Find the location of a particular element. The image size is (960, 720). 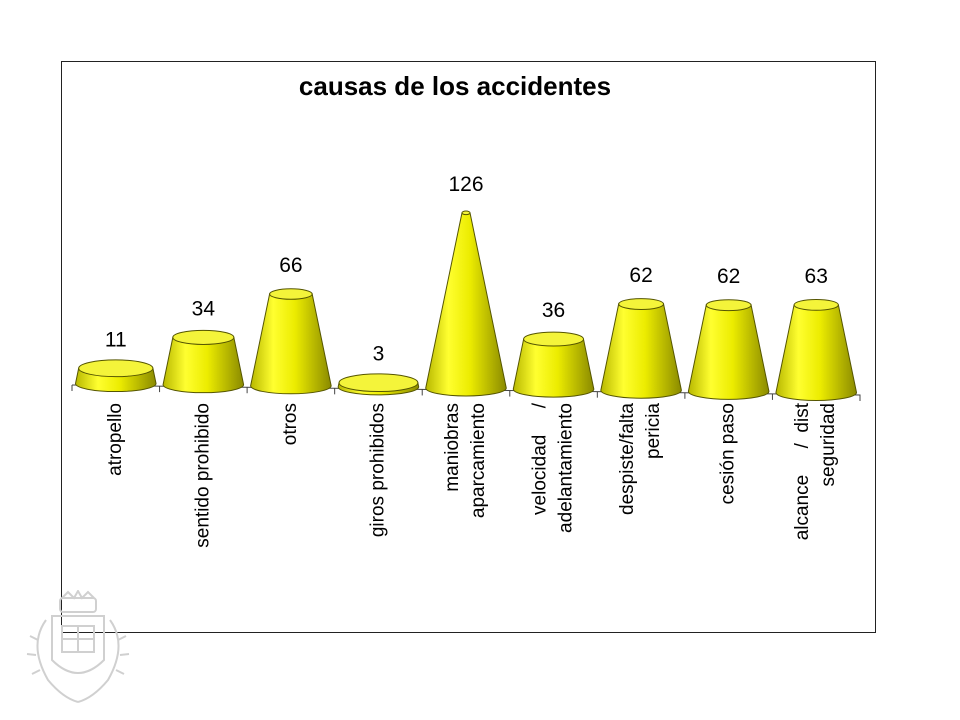

axes is located at coordinates (466, 392).